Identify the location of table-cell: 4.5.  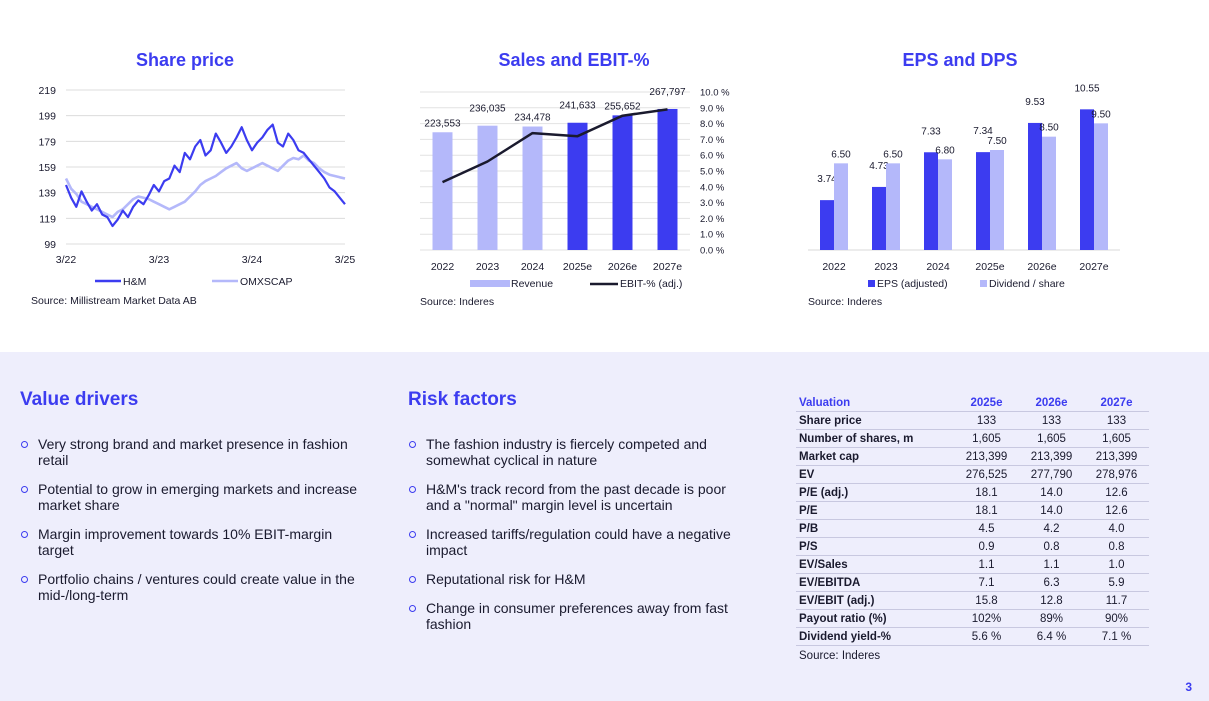
(986, 528).